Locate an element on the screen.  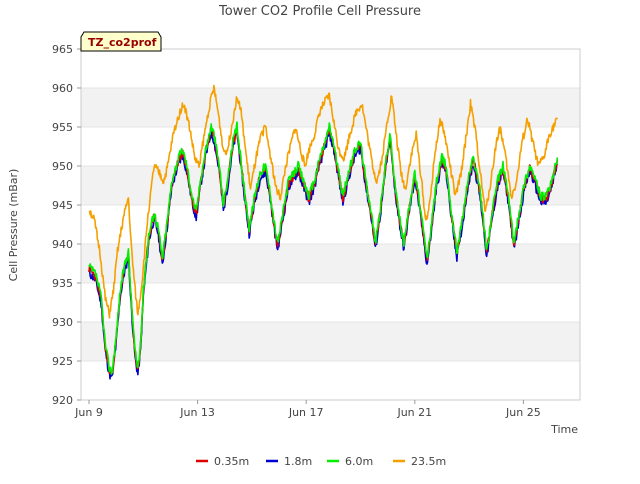
legend-label-6.0m: 6.0m is located at coordinates (359, 461).